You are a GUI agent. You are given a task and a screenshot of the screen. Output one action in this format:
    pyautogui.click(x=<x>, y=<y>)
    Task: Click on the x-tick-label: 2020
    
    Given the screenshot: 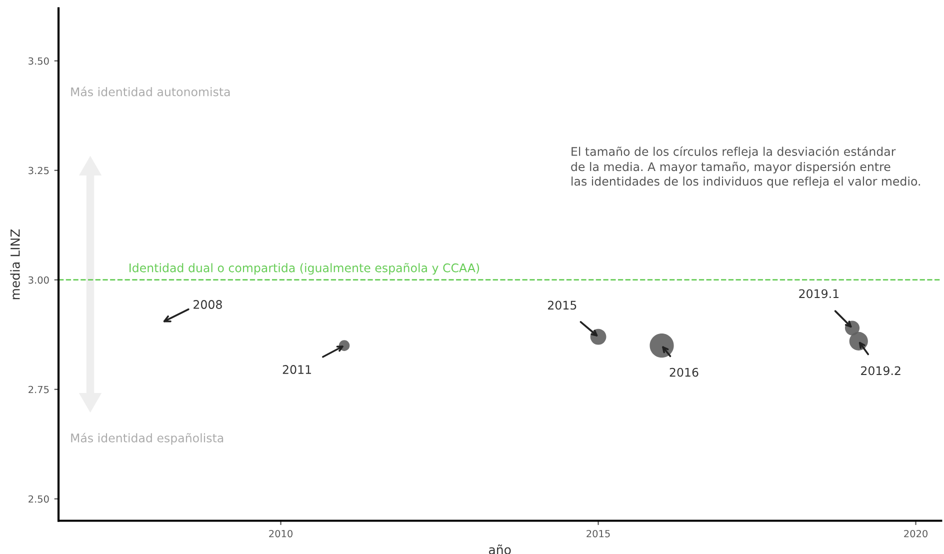 What is the action you would take?
    pyautogui.click(x=916, y=534)
    